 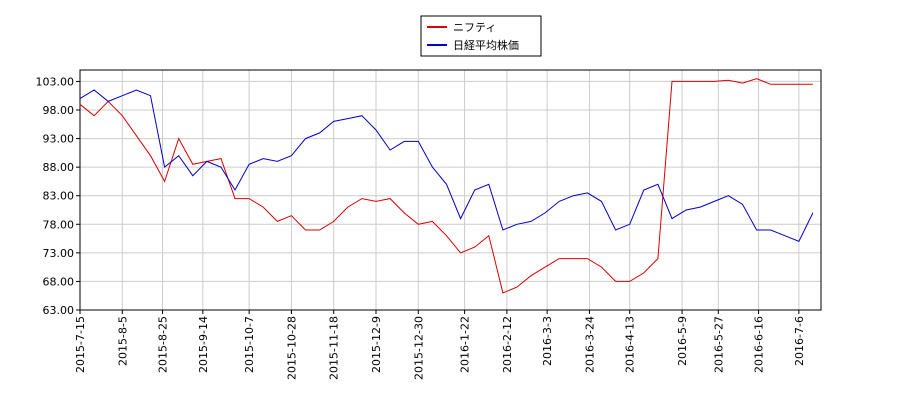 I want to click on y-tick-label: 78.00, so click(x=59, y=224).